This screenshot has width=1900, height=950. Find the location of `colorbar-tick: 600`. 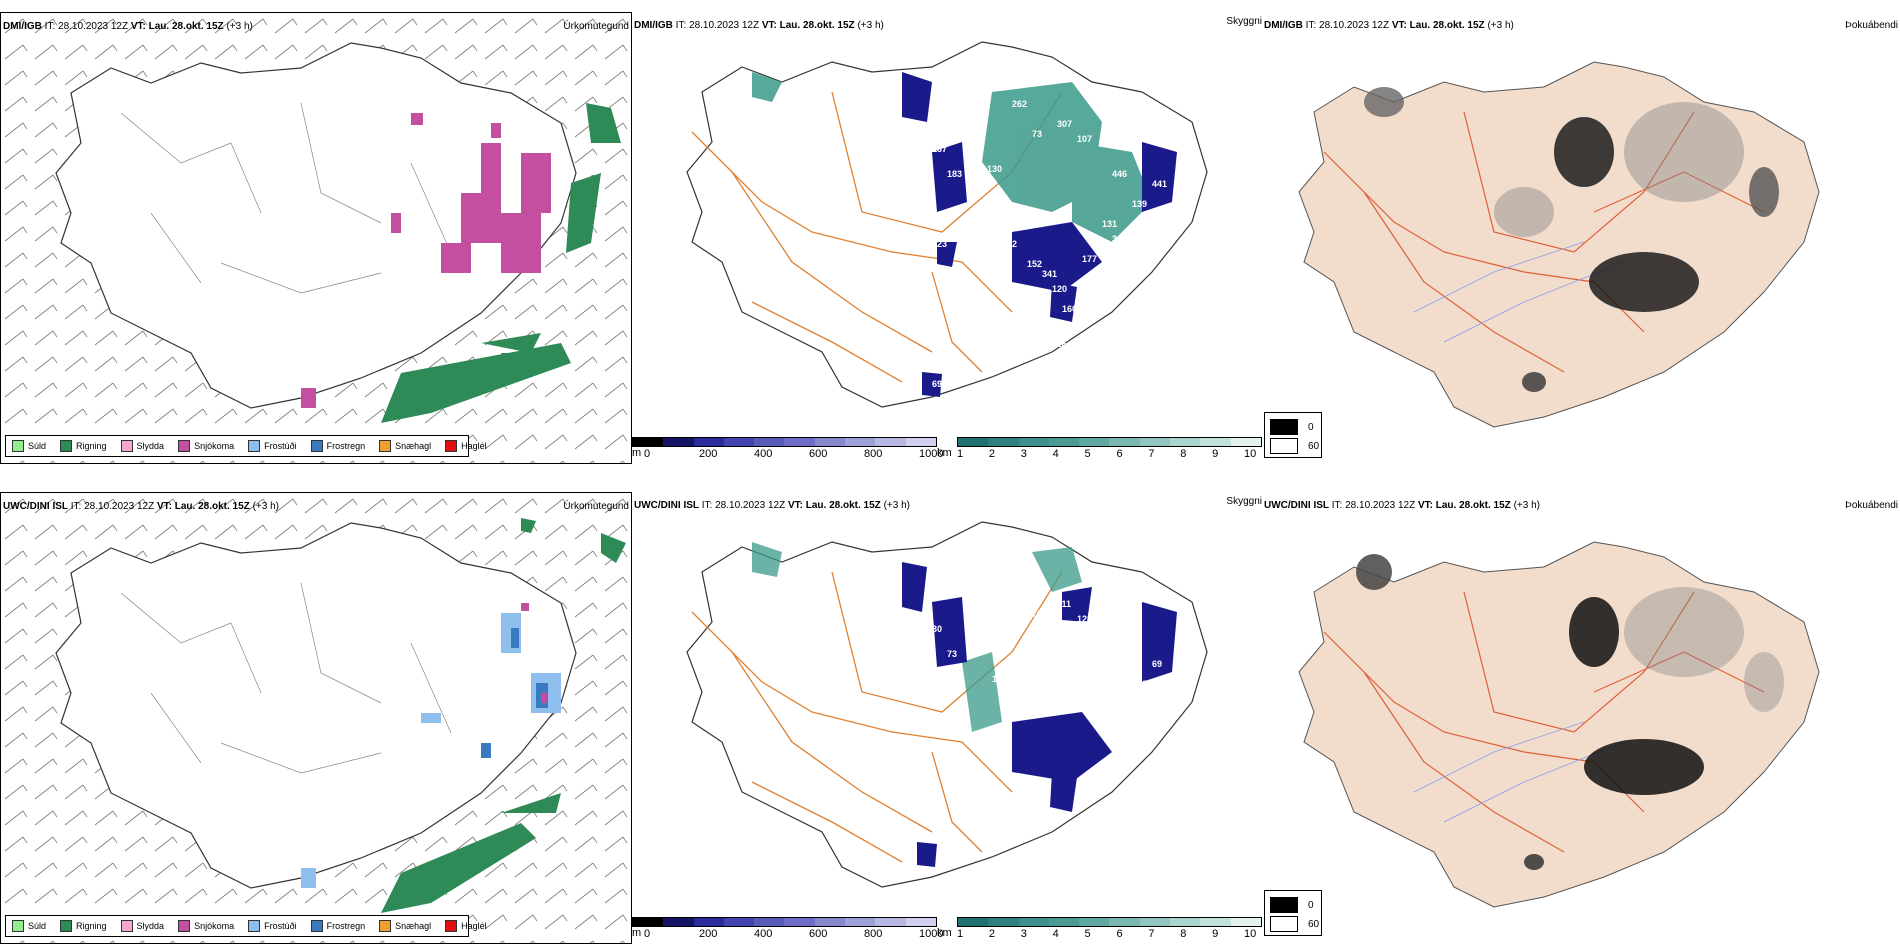

colorbar-tick: 600 is located at coordinates (818, 934).